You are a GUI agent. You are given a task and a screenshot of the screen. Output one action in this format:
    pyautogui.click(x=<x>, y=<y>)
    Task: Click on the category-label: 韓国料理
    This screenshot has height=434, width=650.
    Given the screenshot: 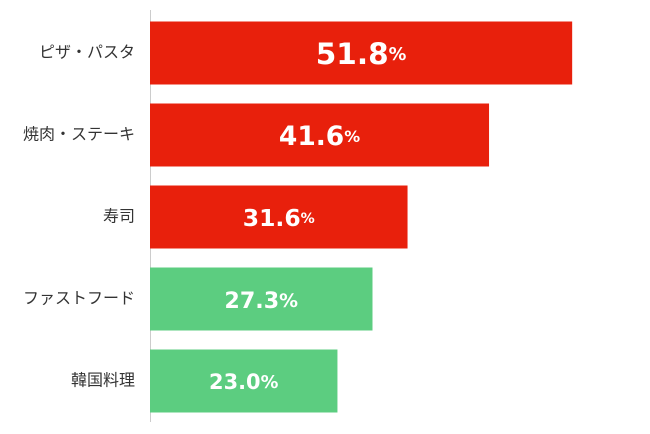 What is the action you would take?
    pyautogui.click(x=103, y=380)
    